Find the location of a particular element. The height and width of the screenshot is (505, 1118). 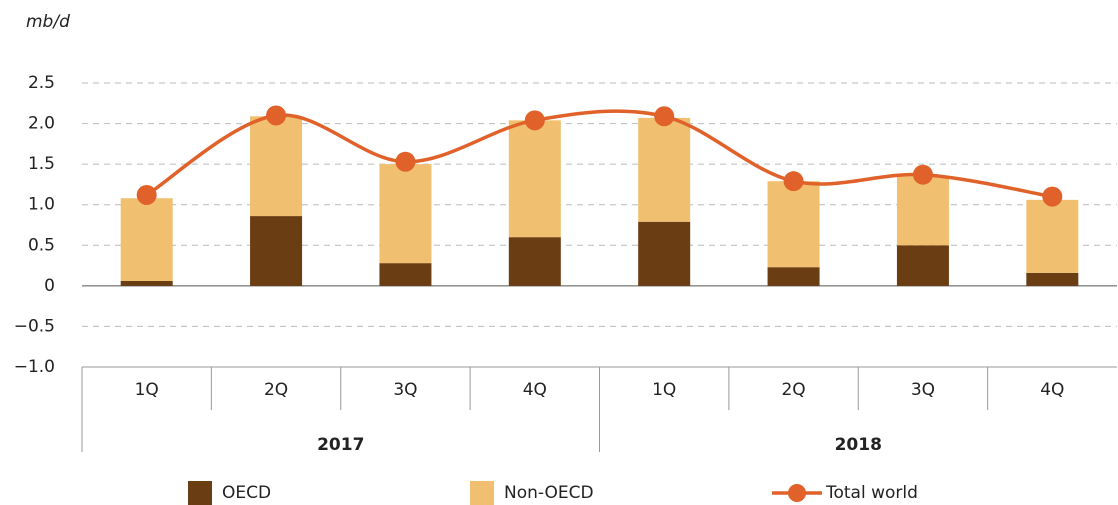

legend-label: Non-OECD is located at coordinates (549, 493).